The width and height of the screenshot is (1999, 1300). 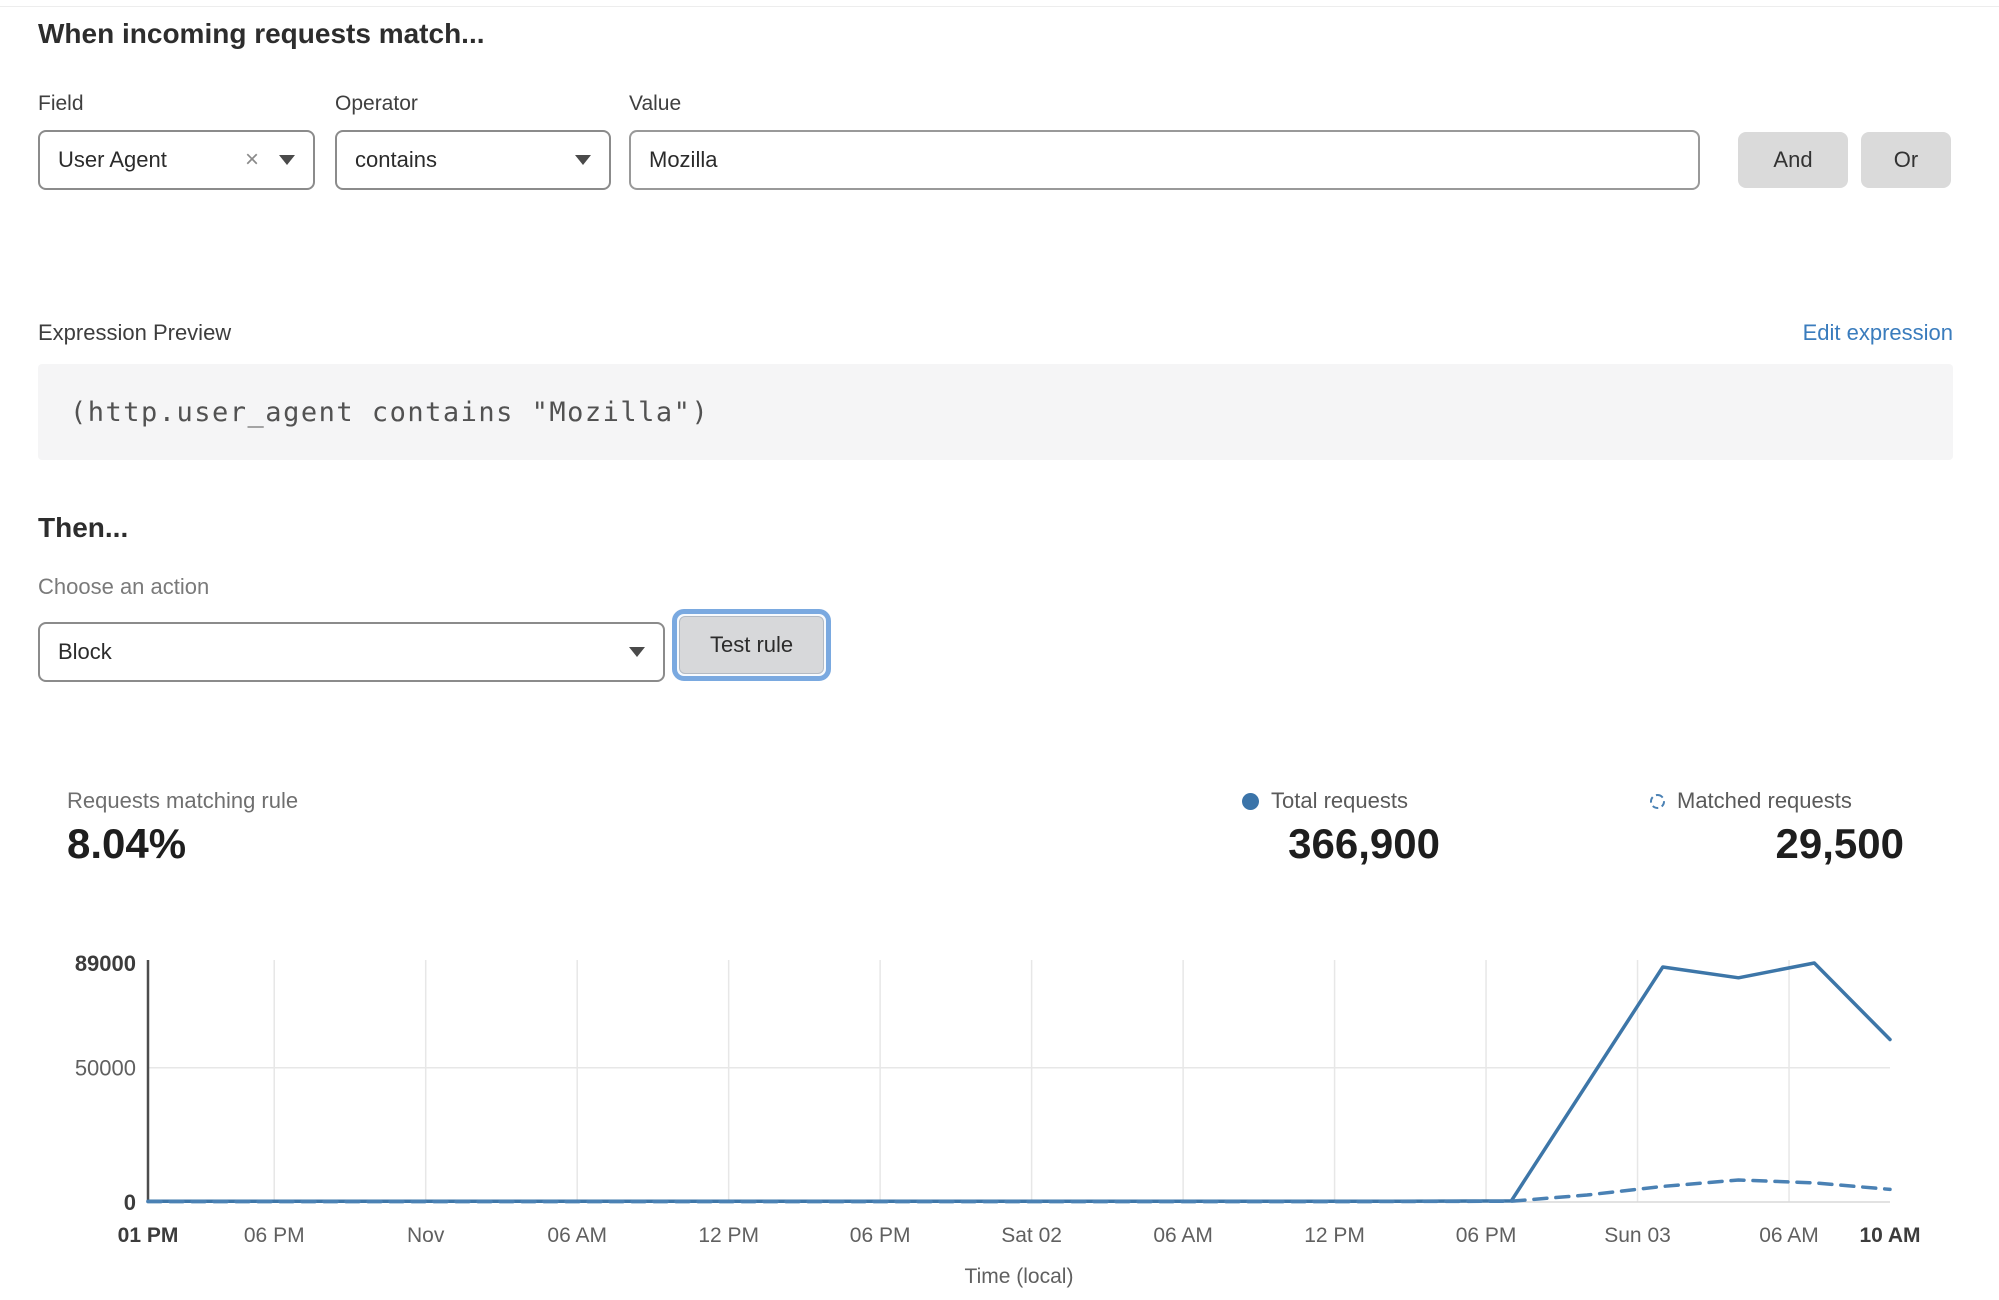 What do you see at coordinates (176, 160) in the screenshot?
I see `field-select: User Agent ×` at bounding box center [176, 160].